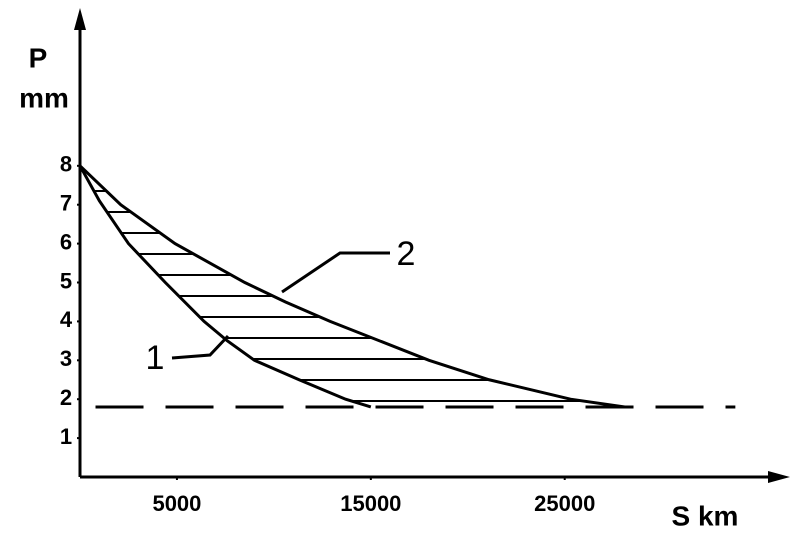 The height and width of the screenshot is (539, 800). I want to click on y-axis-label: mm, so click(44, 97).